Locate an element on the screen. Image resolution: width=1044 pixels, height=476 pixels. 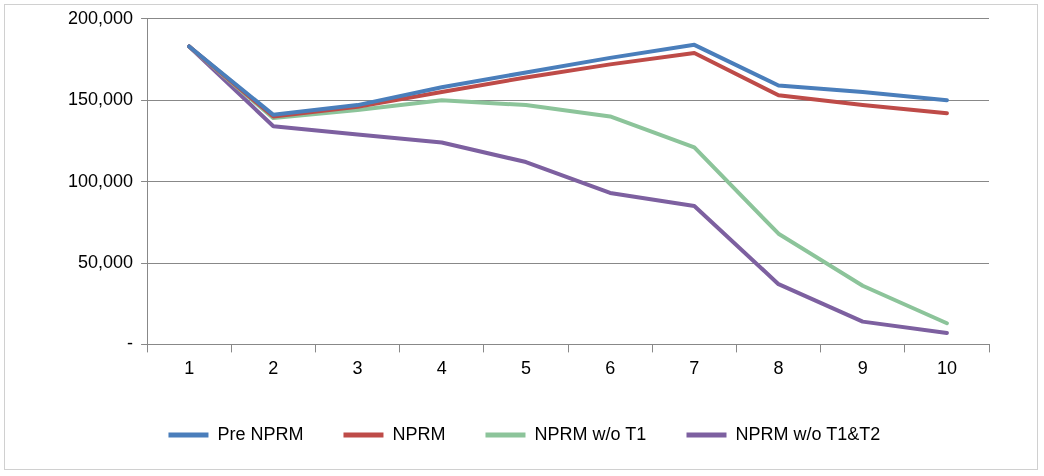
x-tick-label: 6 is located at coordinates (610, 368).